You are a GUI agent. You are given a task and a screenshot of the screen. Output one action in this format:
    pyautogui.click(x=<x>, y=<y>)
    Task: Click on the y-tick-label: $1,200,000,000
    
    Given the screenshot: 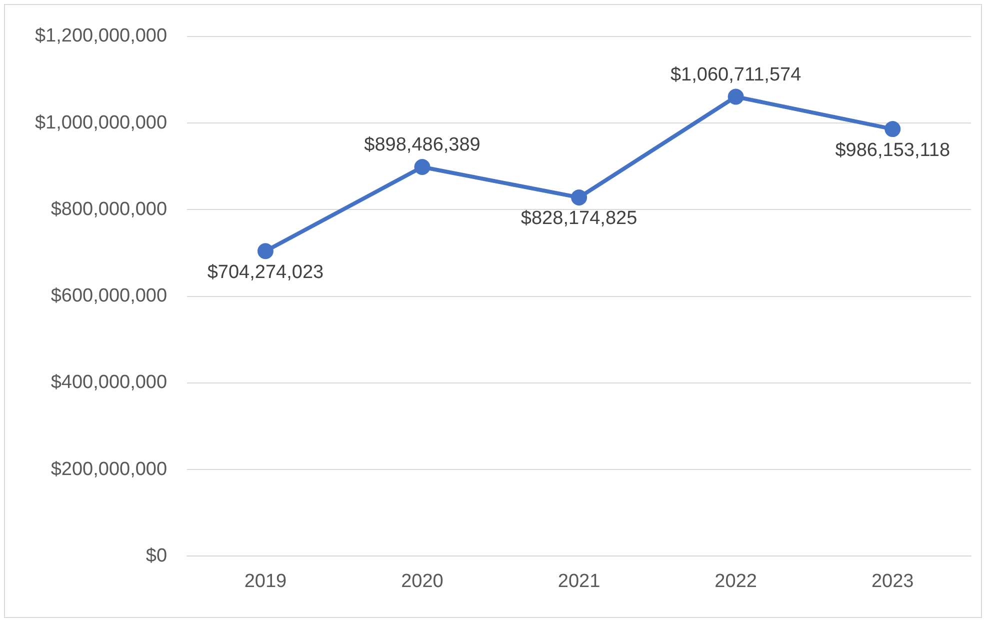 What is the action you would take?
    pyautogui.click(x=101, y=36)
    